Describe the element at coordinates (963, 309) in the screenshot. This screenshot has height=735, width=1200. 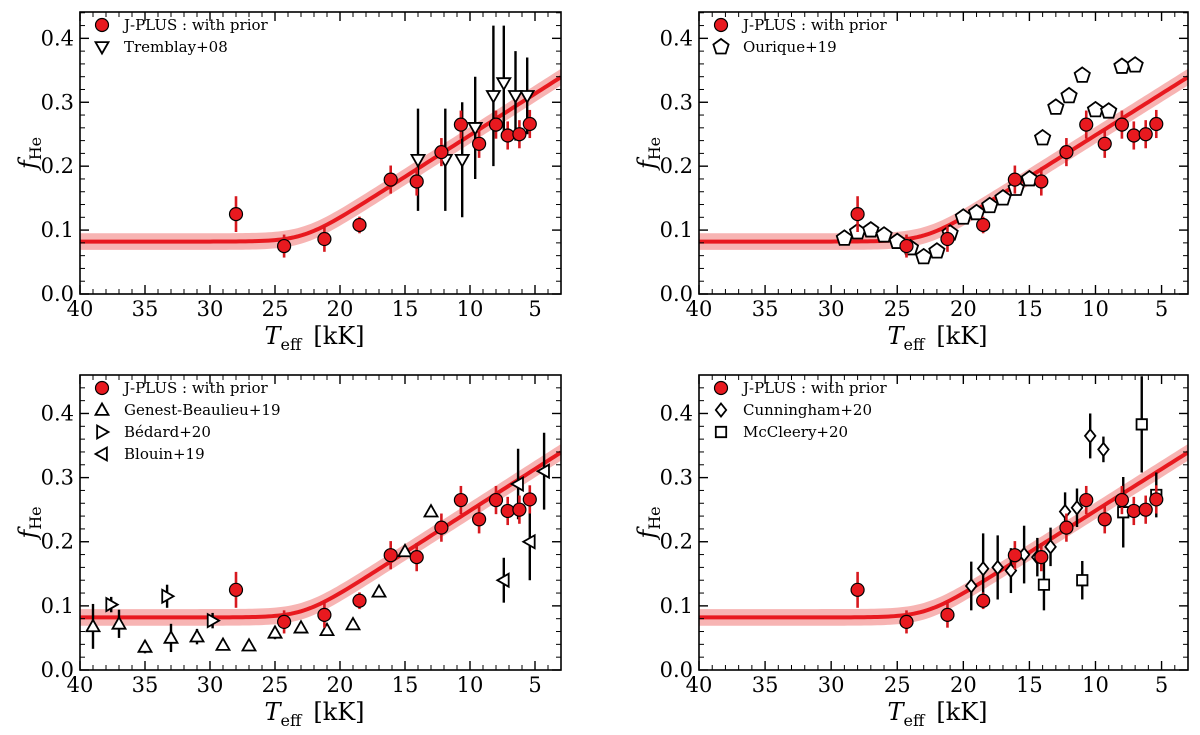
I see `x-tick-label: 20` at that location.